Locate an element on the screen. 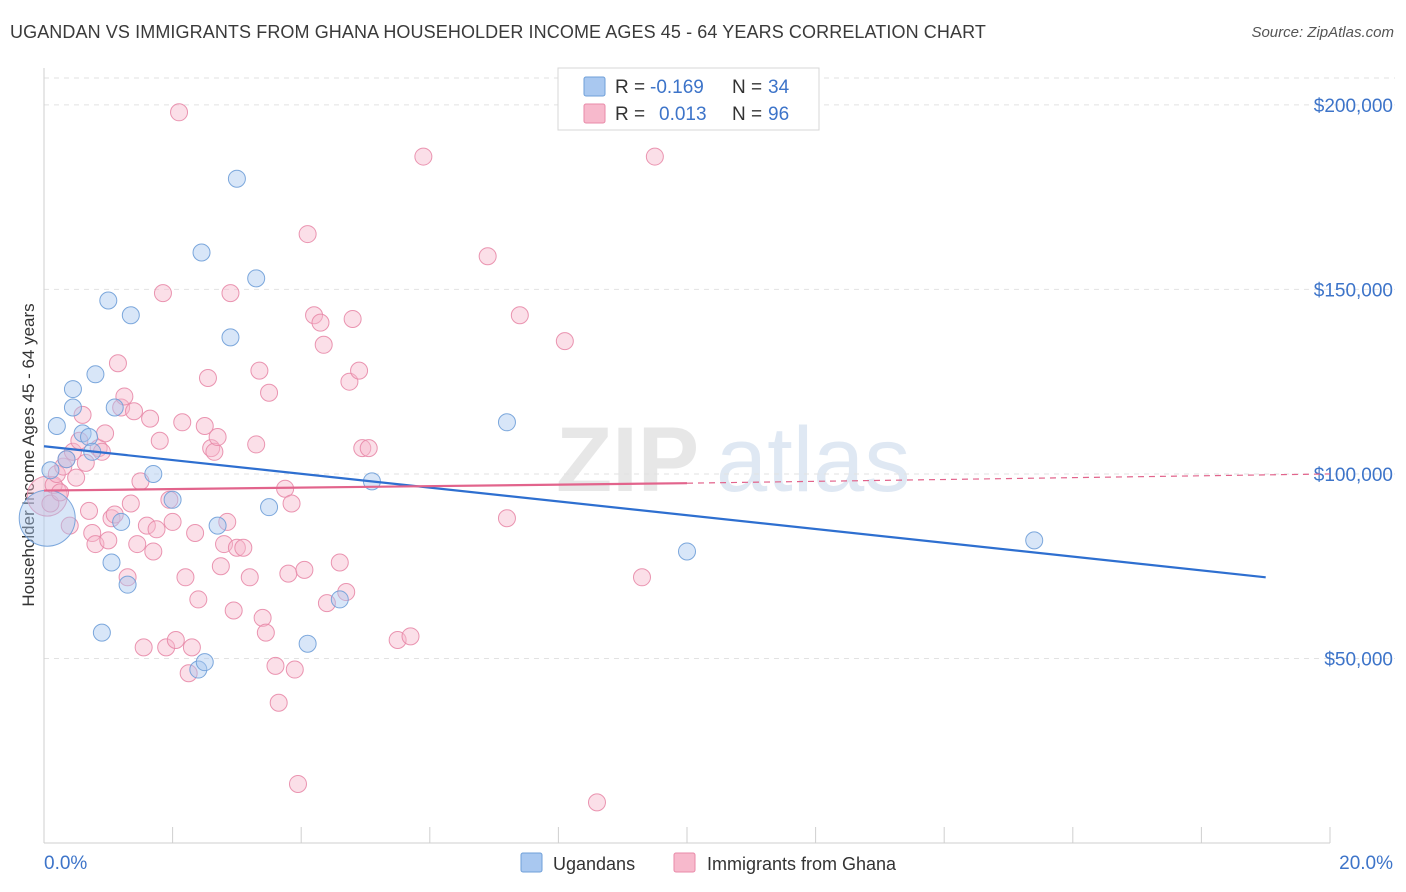 The height and width of the screenshot is (892, 1406). stats-r-value-ugandans: -0.169 is located at coordinates (677, 87).